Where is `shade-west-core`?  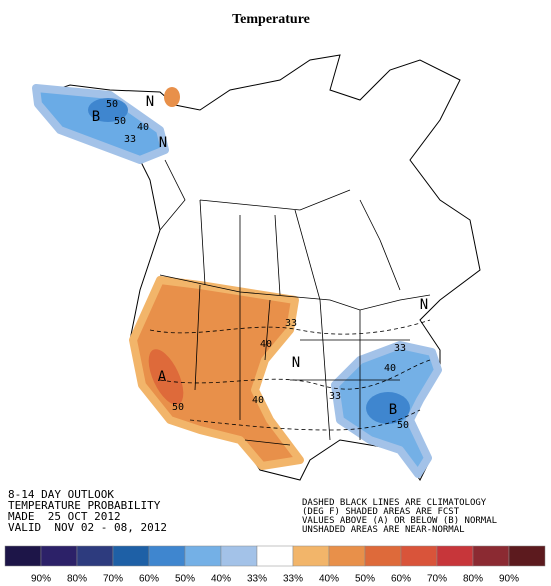 shade-west-core is located at coordinates (166, 377).